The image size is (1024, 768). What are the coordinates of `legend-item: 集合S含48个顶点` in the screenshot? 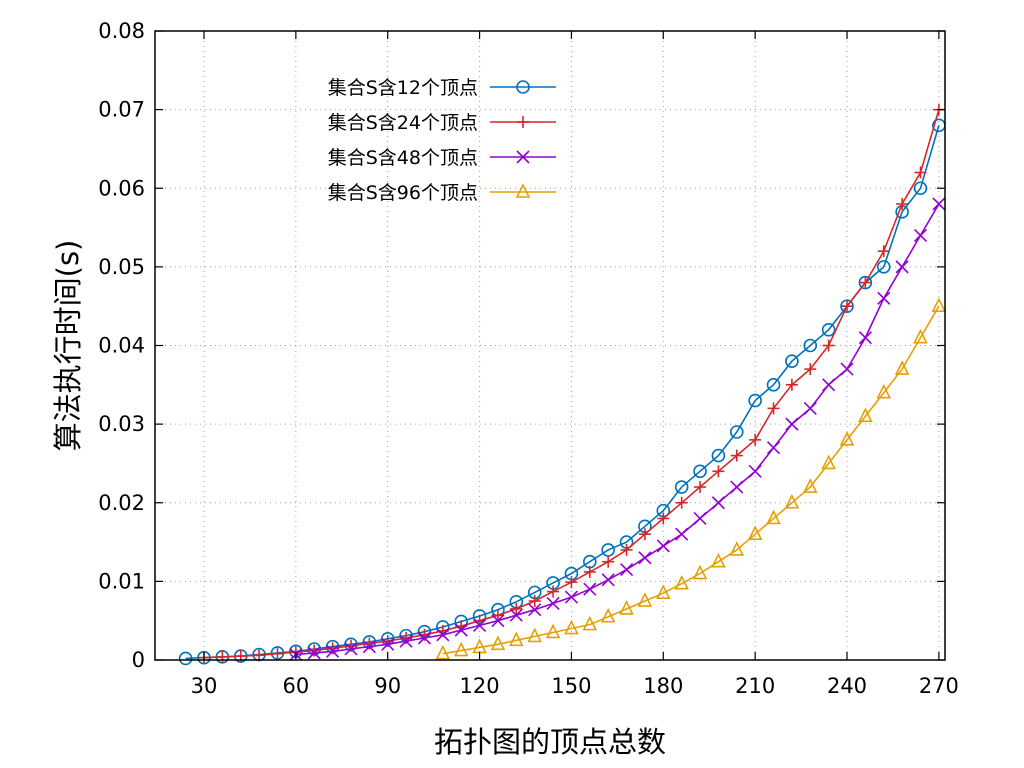 It's located at (442, 158).